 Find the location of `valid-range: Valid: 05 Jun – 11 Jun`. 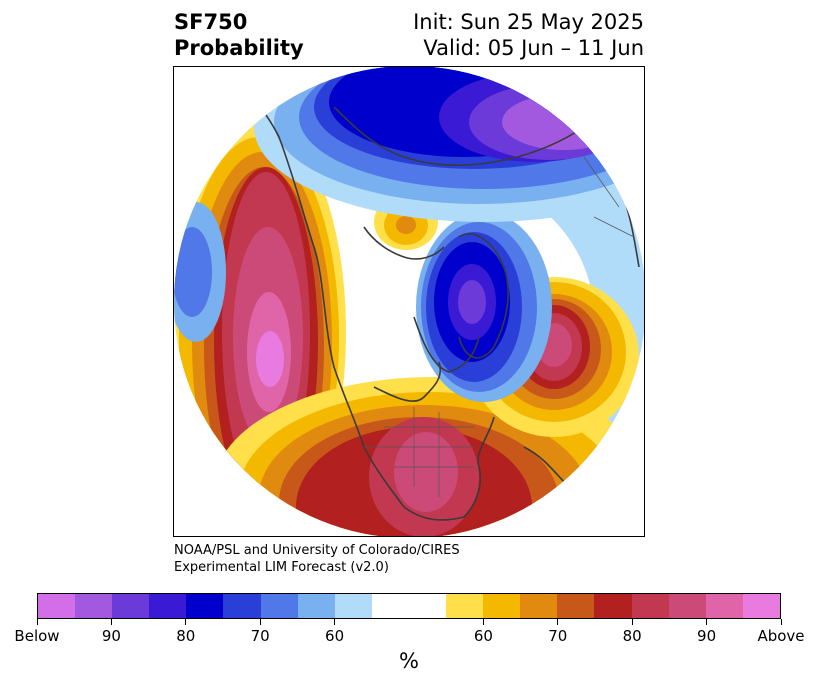

valid-range: Valid: 05 Jun – 11 Jun is located at coordinates (533, 48).